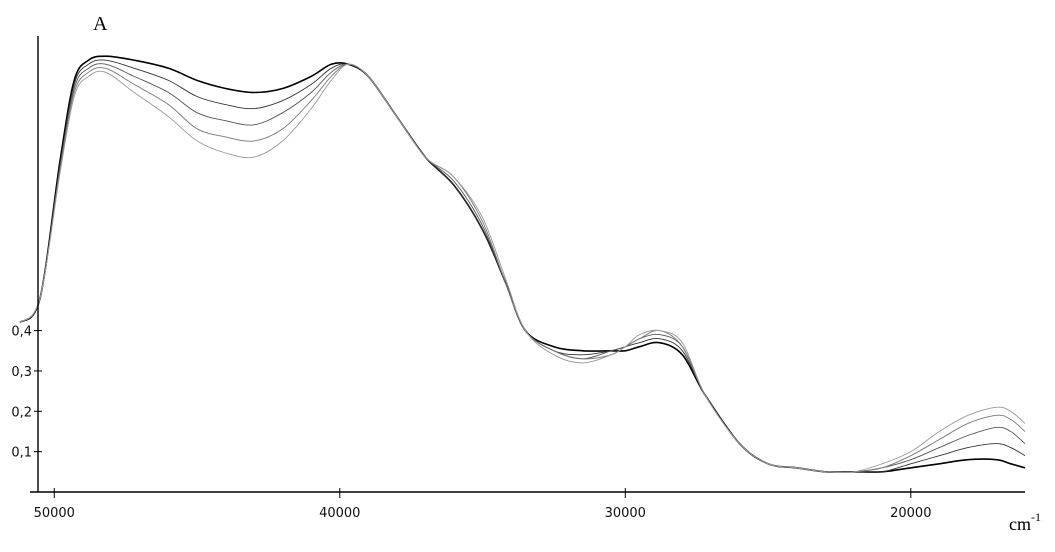 This screenshot has height=552, width=1055. I want to click on x-axis-unit-base: cm, so click(1020, 524).